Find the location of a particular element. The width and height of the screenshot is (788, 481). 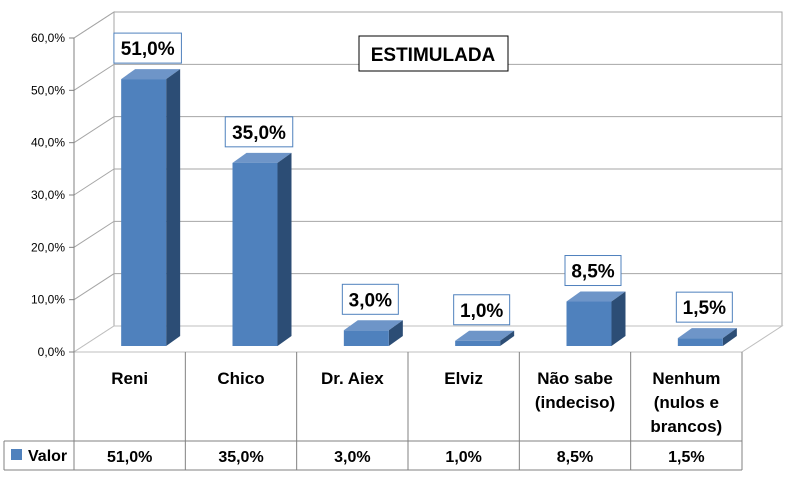

category-label: (indeciso) is located at coordinates (575, 402).